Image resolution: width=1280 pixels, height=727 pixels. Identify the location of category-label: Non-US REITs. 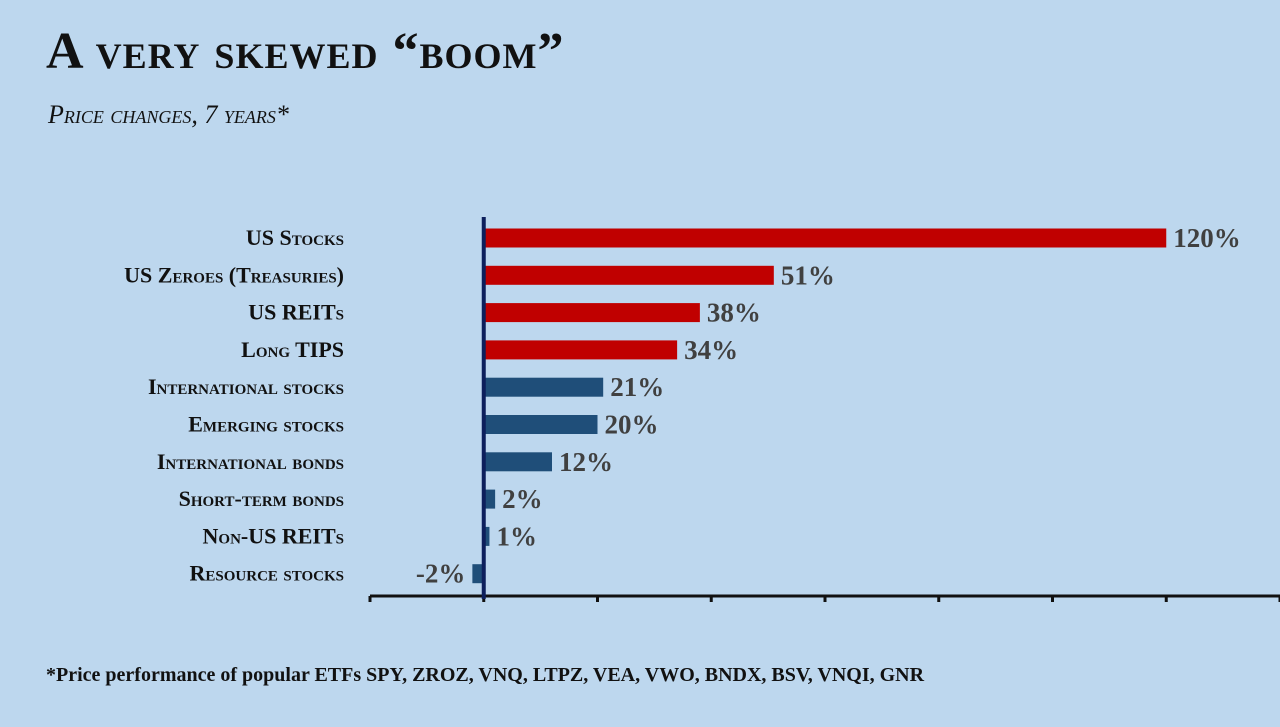
(273, 535).